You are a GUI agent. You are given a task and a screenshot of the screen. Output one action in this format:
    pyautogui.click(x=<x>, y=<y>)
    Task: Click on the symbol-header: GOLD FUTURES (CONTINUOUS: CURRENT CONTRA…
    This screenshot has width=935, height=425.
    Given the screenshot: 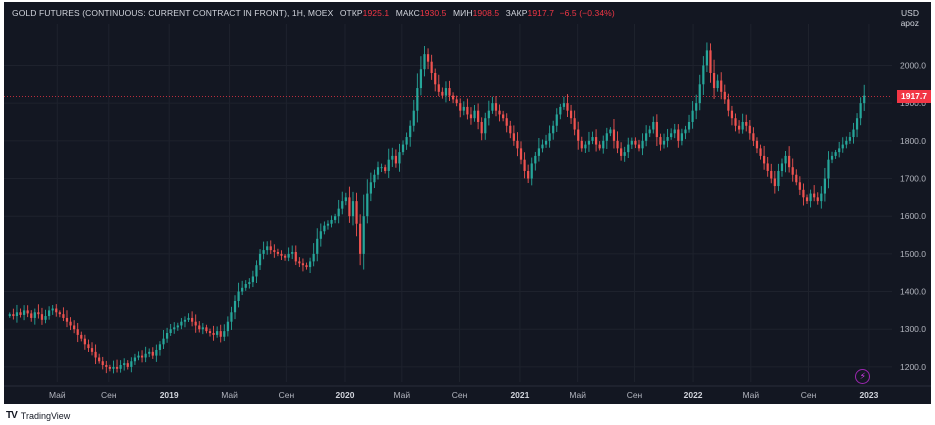 What is the action you would take?
    pyautogui.click(x=313, y=13)
    